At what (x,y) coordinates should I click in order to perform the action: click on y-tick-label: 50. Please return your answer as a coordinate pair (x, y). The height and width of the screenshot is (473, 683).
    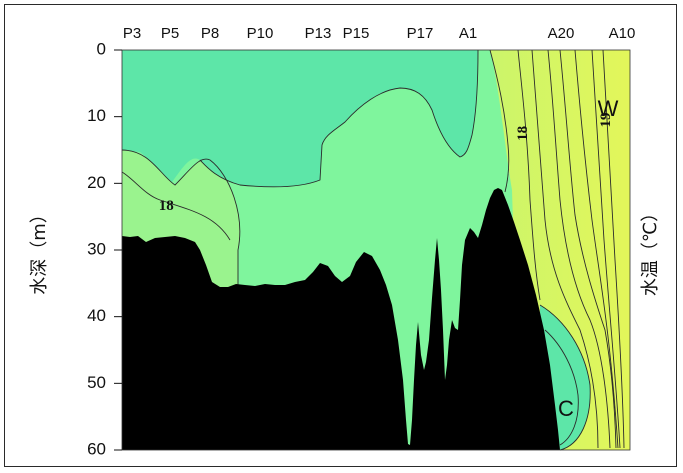
    Looking at the image, I should click on (96, 382).